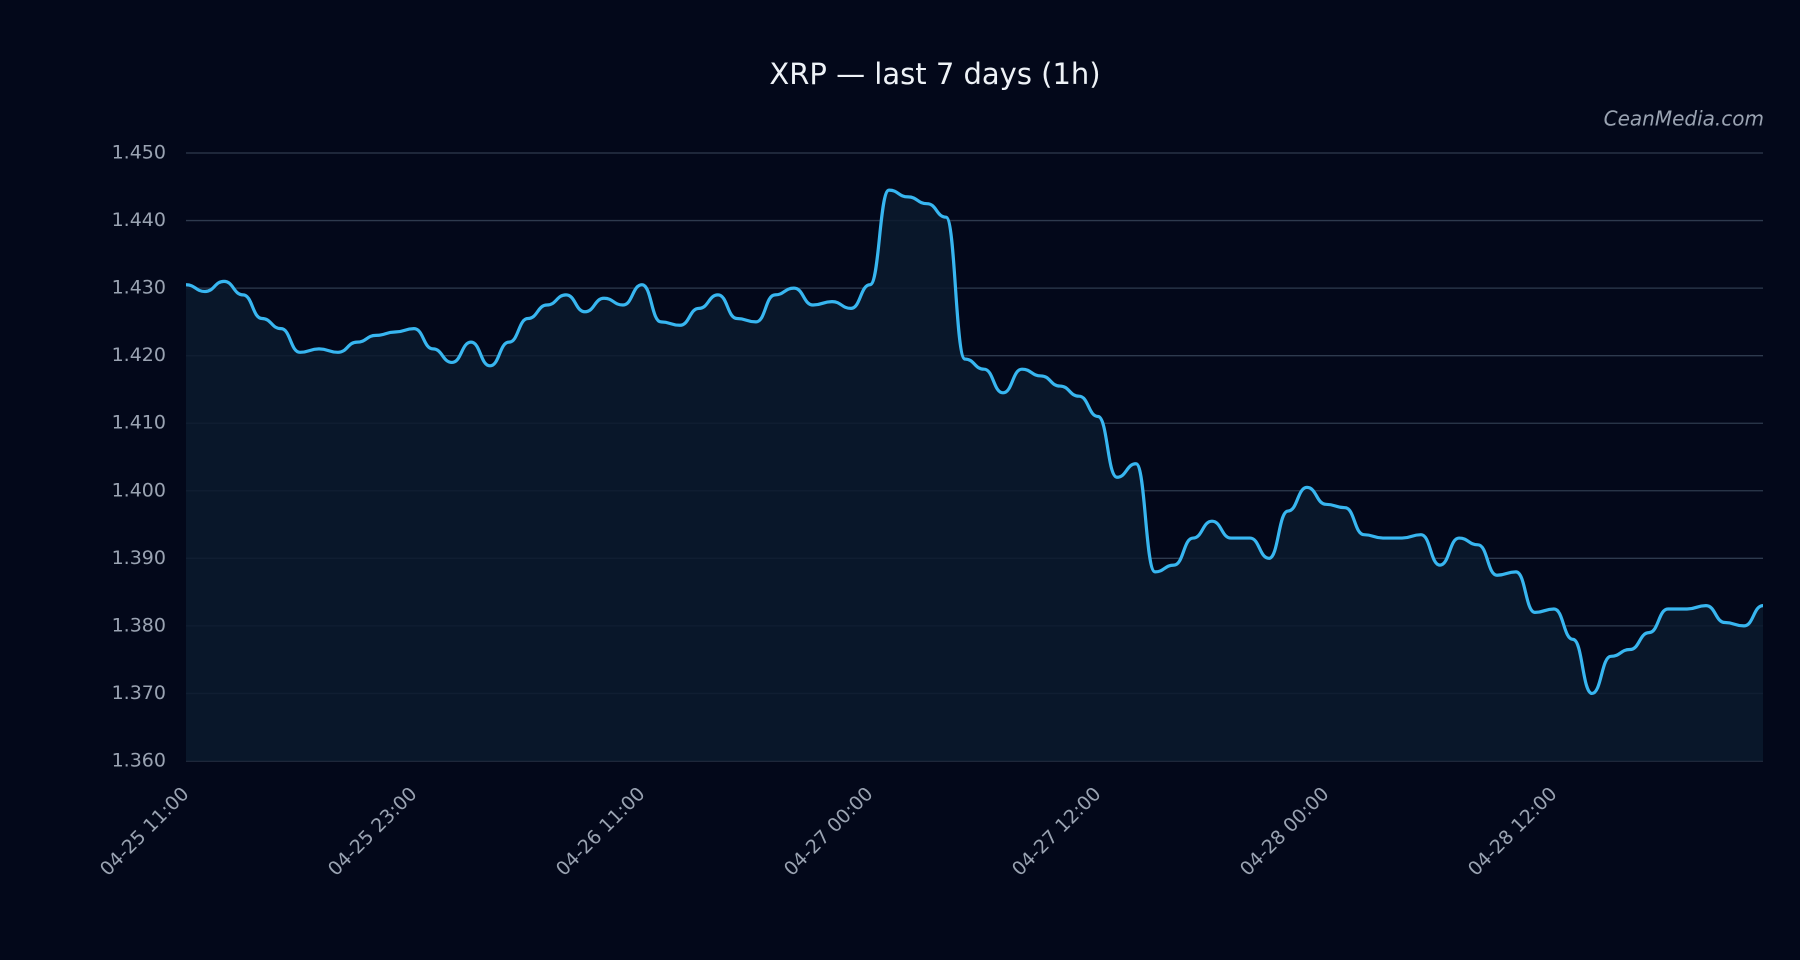 The height and width of the screenshot is (960, 1800). Describe the element at coordinates (139, 423) in the screenshot. I see `y-tick-label: 1.410` at that location.